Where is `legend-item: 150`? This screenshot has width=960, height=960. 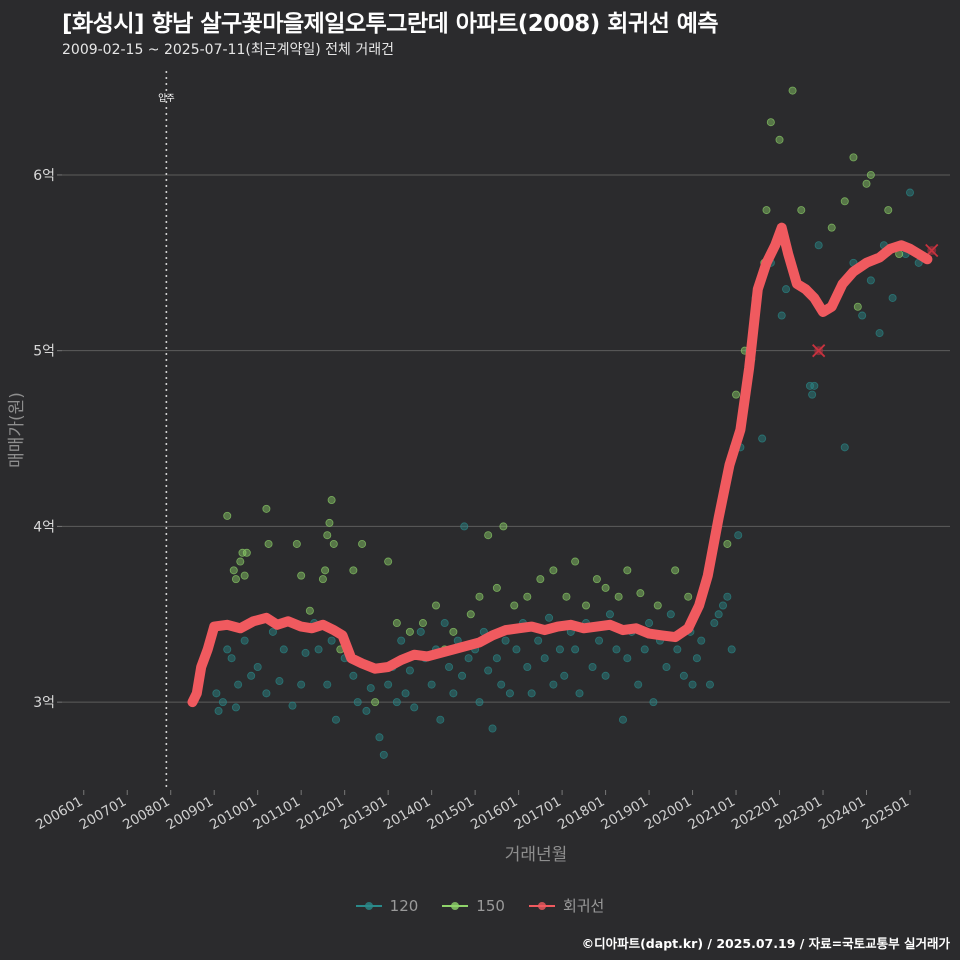 legend-item: 150 is located at coordinates (473, 906).